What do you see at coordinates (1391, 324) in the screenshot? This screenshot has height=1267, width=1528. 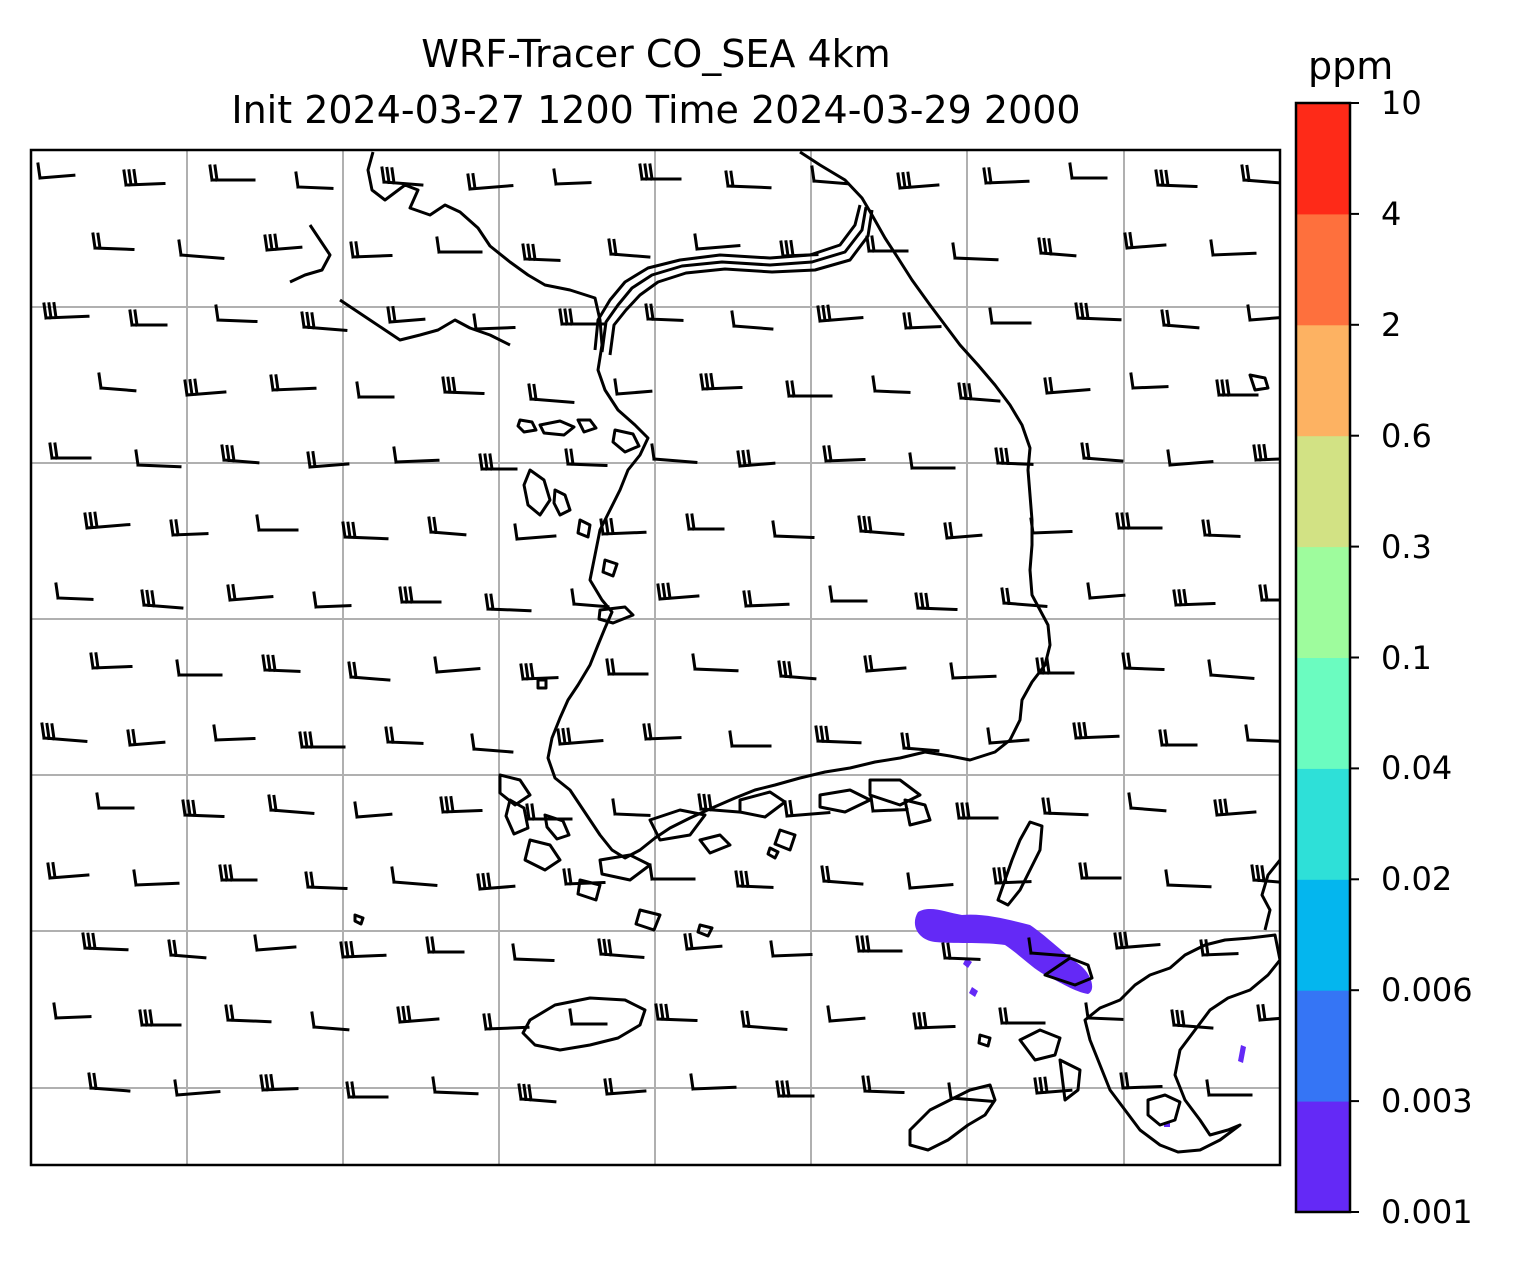 I see `colorbar-tick-label: 2` at bounding box center [1391, 324].